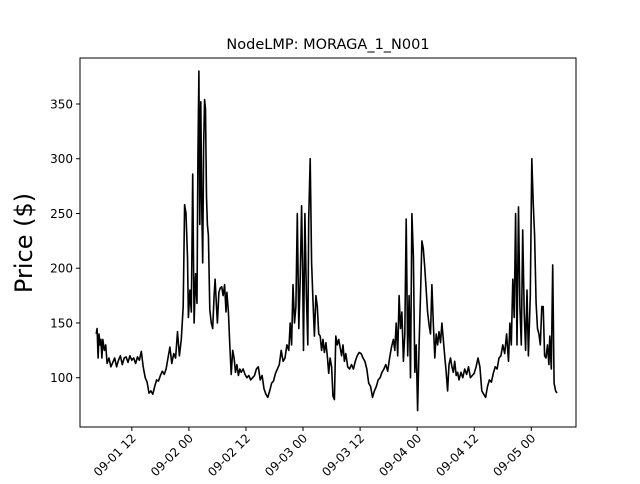  What do you see at coordinates (514, 455) in the screenshot?
I see `x-tick-label: 09-05 00` at bounding box center [514, 455].